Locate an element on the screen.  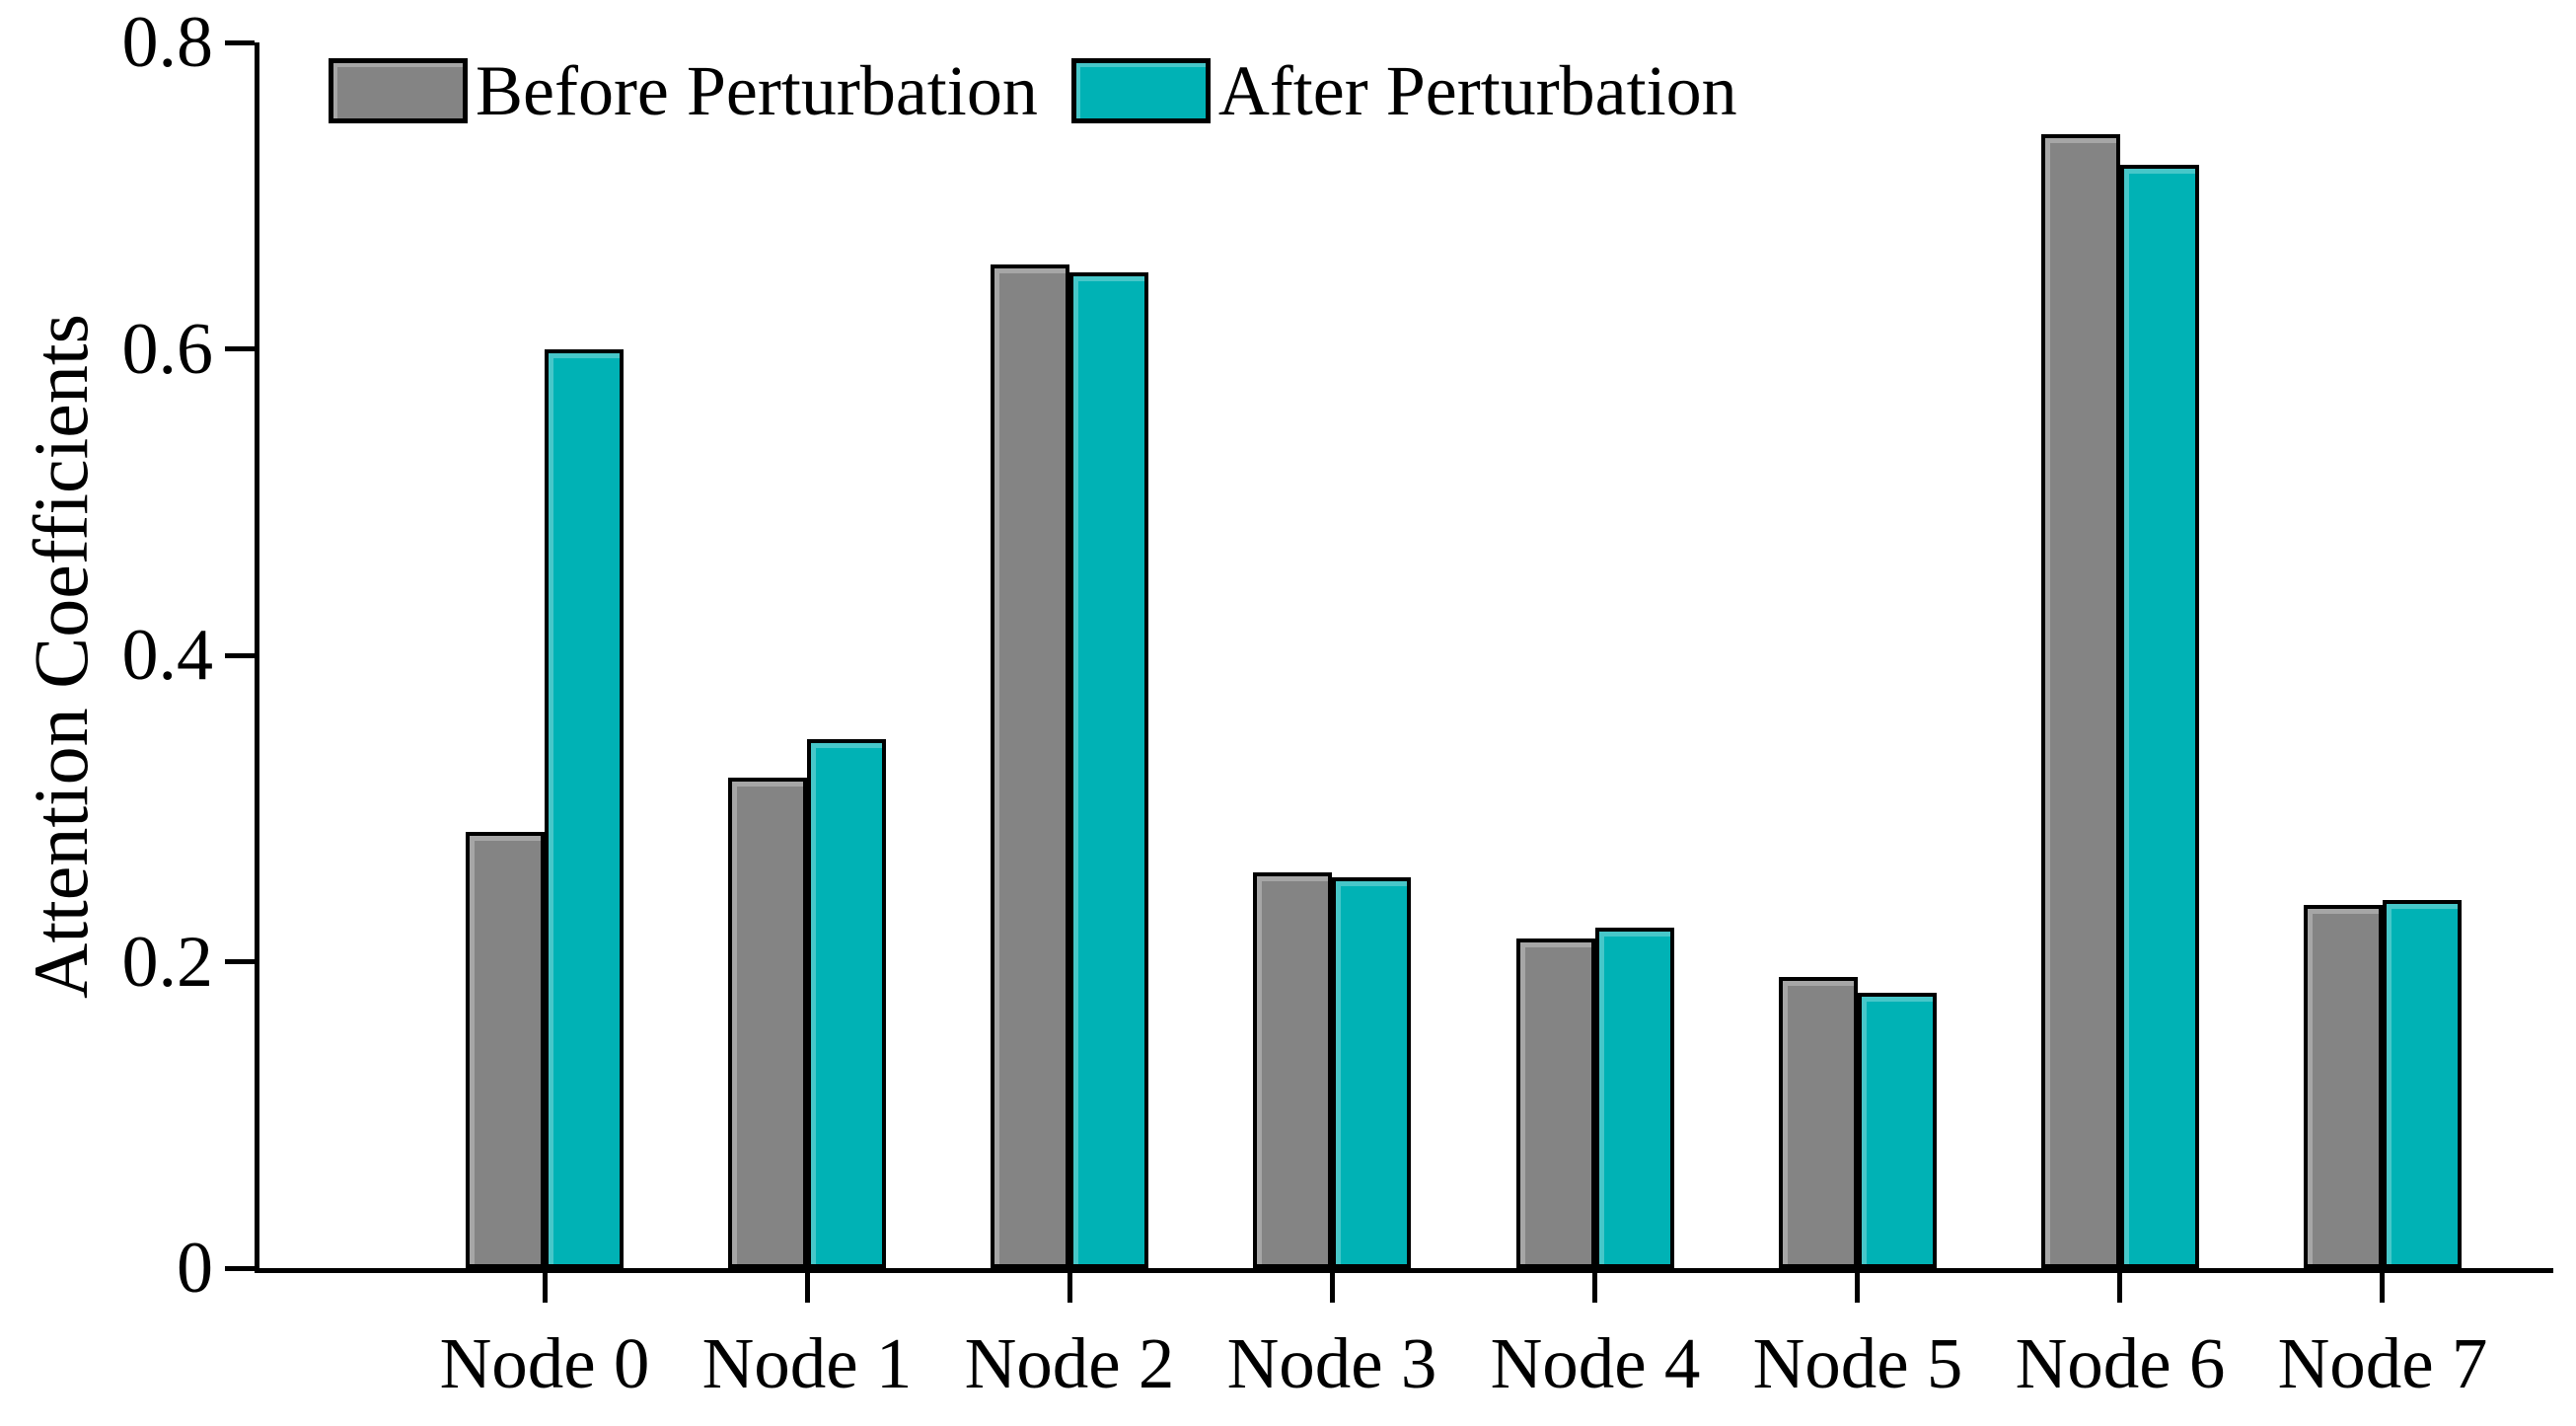
legend-item-before: Before Perturbation is located at coordinates (683, 90).